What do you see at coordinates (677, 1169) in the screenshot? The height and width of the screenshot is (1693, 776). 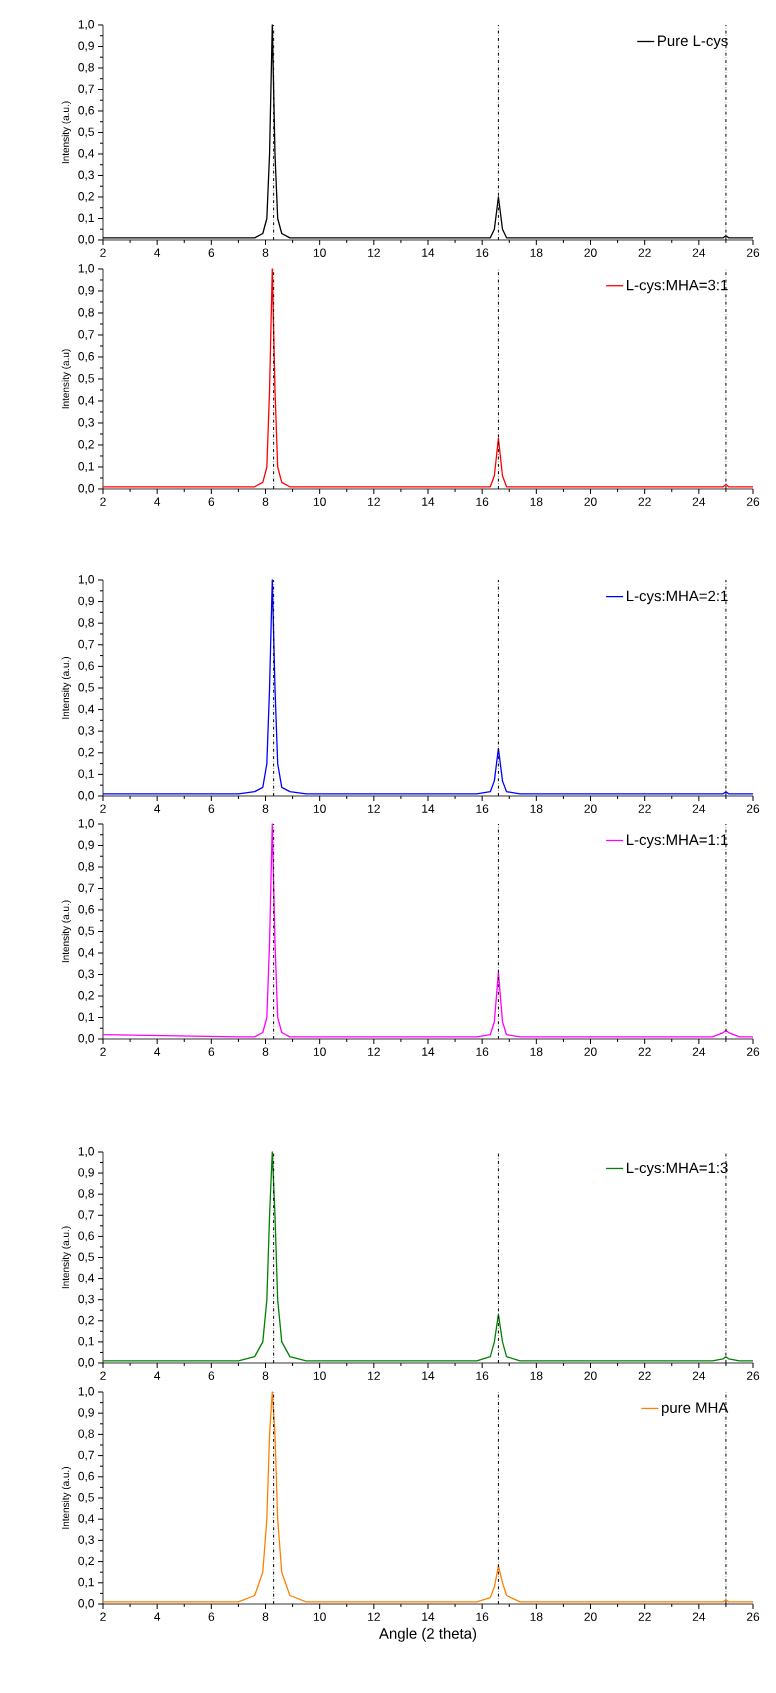 I see `legend-label: L-cys:MHA=1:3` at bounding box center [677, 1169].